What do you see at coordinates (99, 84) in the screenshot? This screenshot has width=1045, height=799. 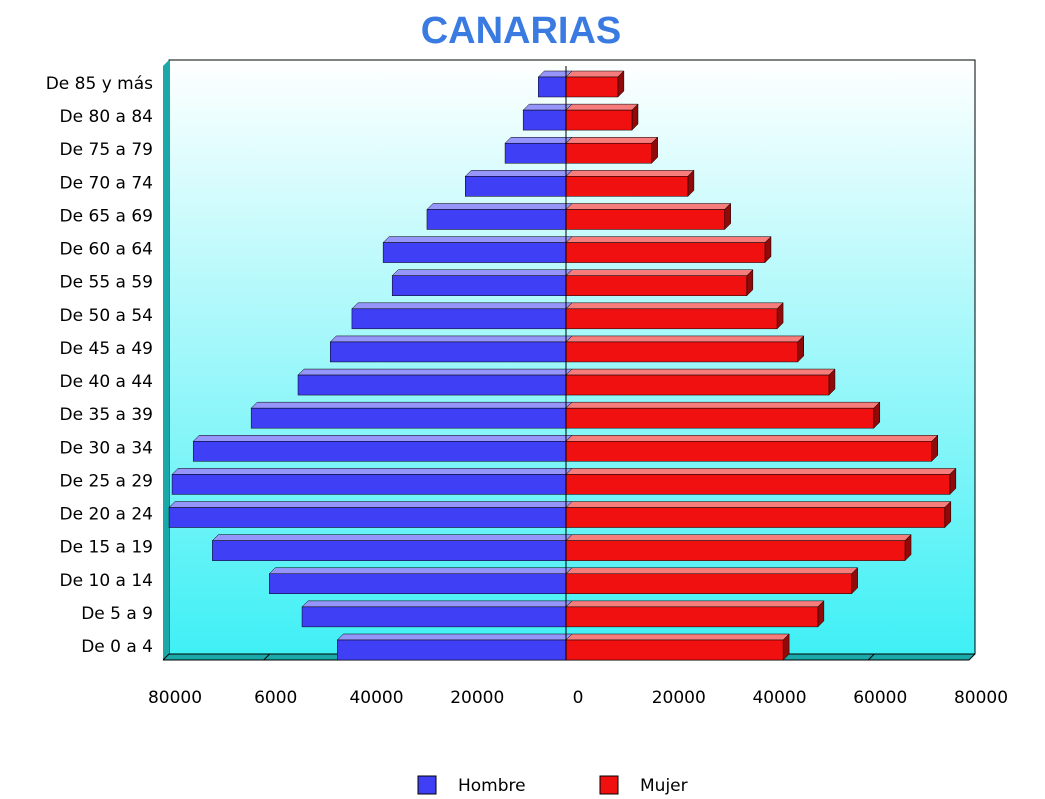 I see `y-tick-label: De 85 y más` at bounding box center [99, 84].